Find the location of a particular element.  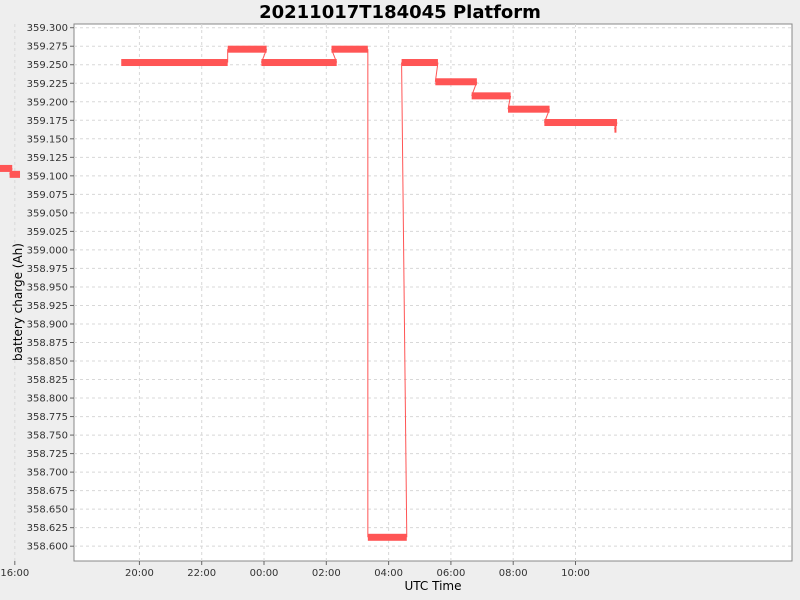

y-tick-label: 359.100 is located at coordinates (47, 176).